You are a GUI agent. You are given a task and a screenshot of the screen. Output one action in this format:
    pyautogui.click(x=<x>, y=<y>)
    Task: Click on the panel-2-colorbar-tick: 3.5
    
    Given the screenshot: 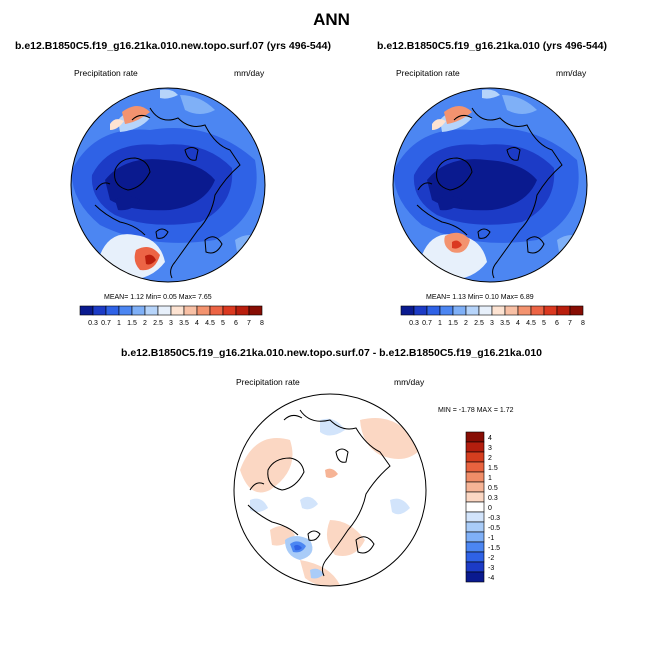 What is the action you would take?
    pyautogui.click(x=505, y=323)
    